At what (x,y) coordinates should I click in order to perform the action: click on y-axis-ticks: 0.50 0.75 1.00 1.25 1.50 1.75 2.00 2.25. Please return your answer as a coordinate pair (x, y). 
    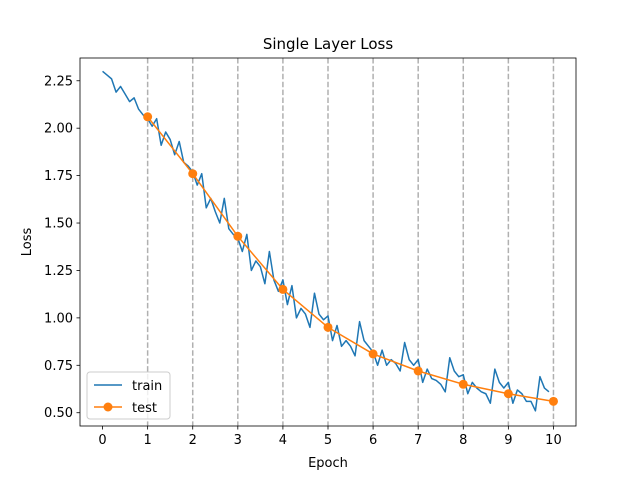
    Looking at the image, I should click on (62, 247).